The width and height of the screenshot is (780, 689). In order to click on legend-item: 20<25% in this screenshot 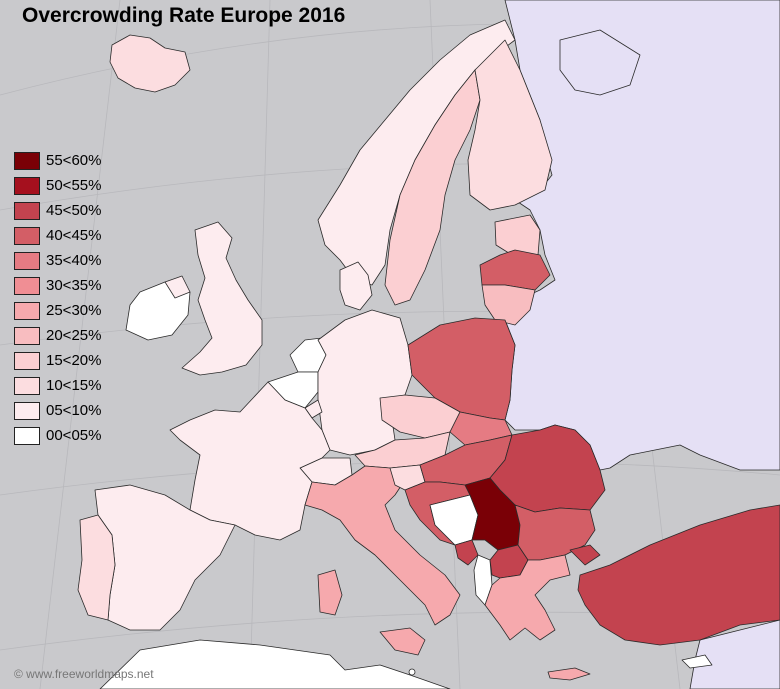, I will do `click(57, 335)`.